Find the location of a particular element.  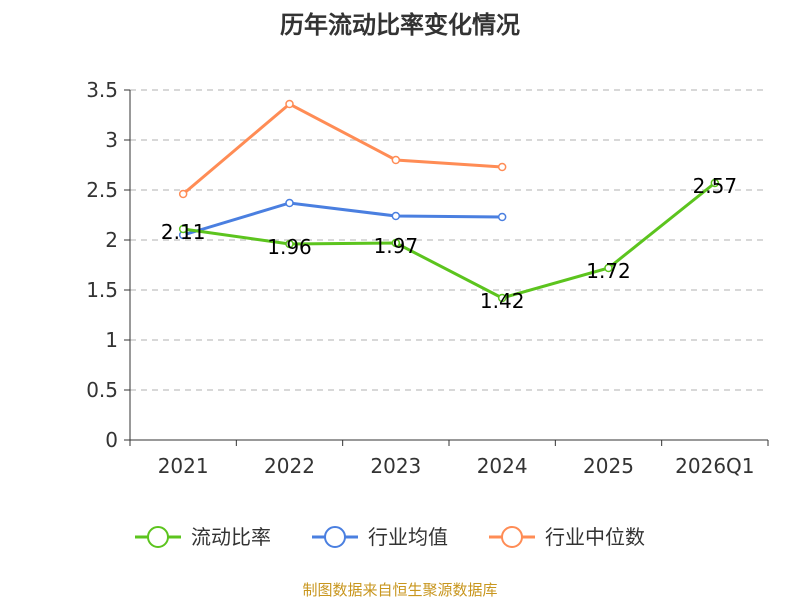

legend-label: 行业均值 is located at coordinates (408, 537).